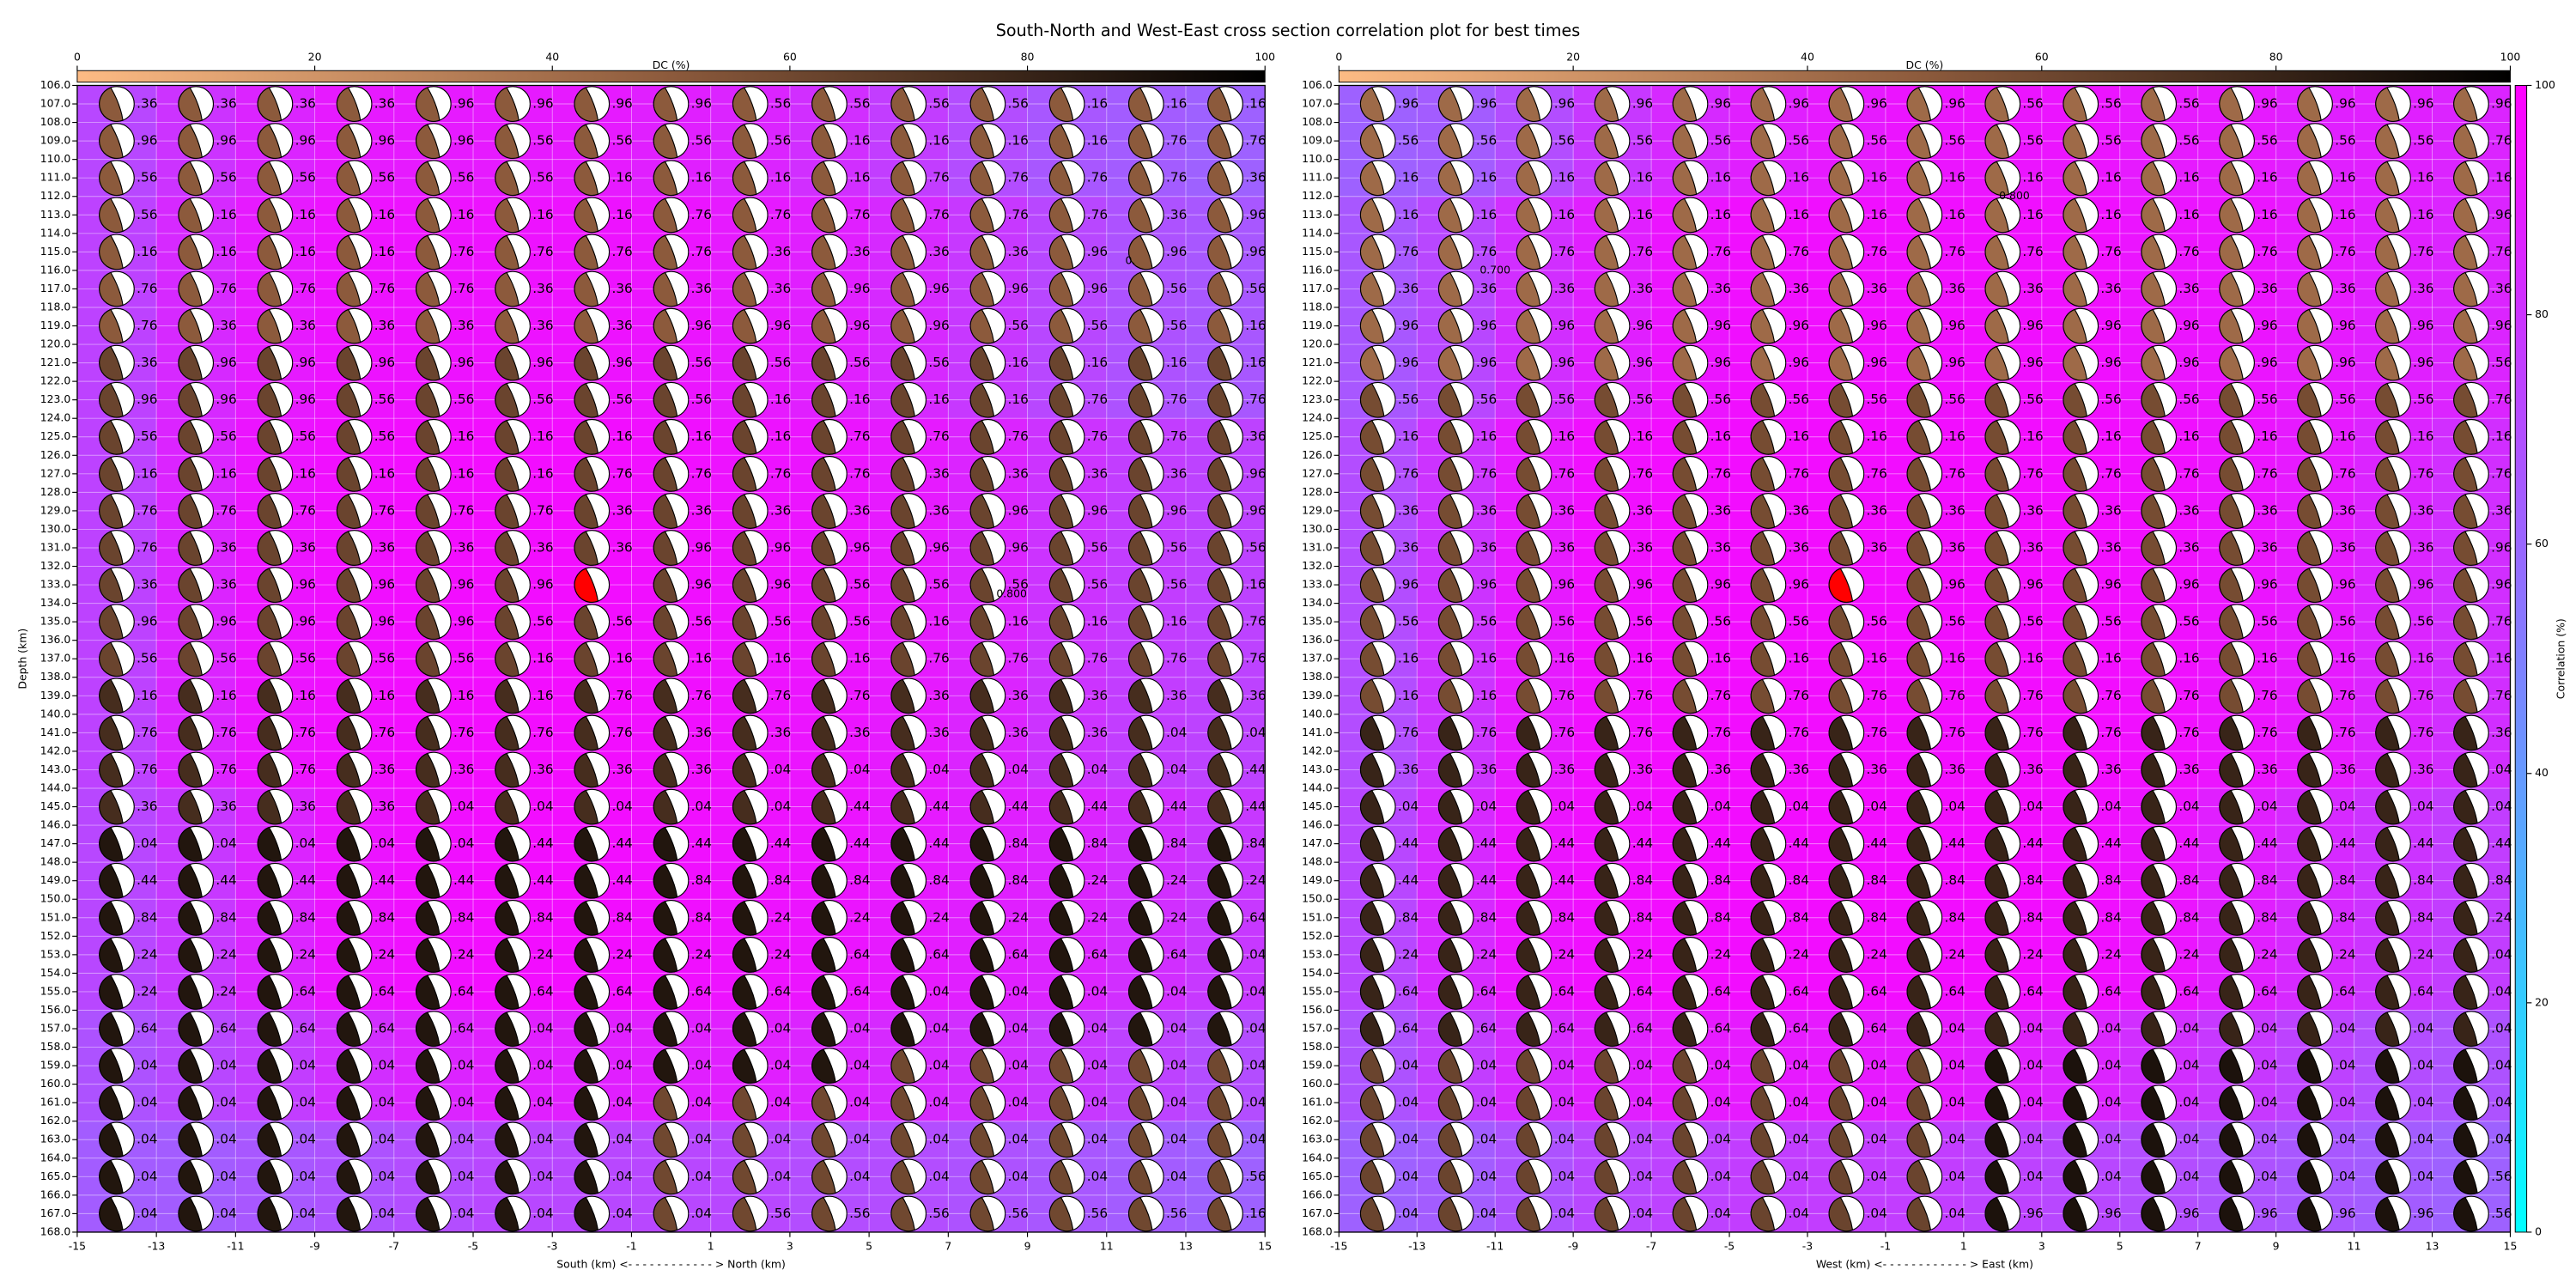 The height and width of the screenshot is (1288, 2576). I want to click on contour-label: 0., so click(1131, 260).